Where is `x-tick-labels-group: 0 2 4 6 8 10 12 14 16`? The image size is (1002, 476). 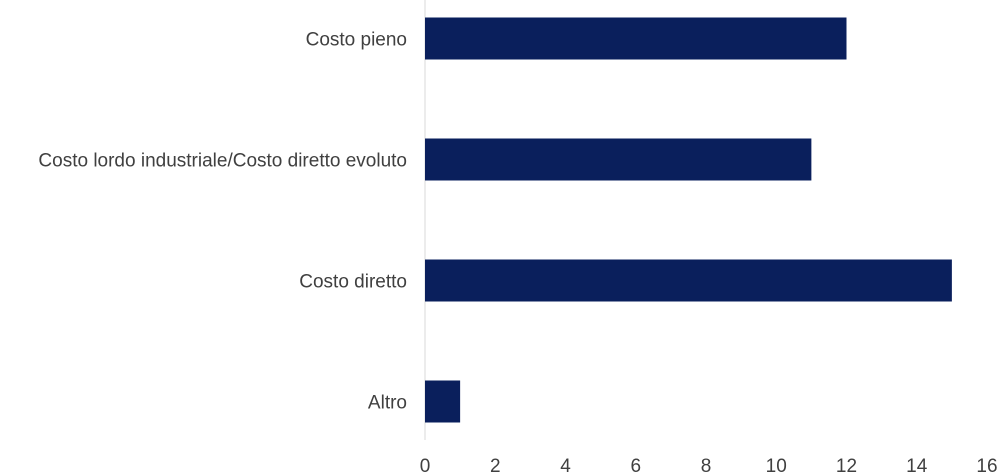 x-tick-labels-group: 0 2 4 6 8 10 12 14 16 is located at coordinates (709, 466).